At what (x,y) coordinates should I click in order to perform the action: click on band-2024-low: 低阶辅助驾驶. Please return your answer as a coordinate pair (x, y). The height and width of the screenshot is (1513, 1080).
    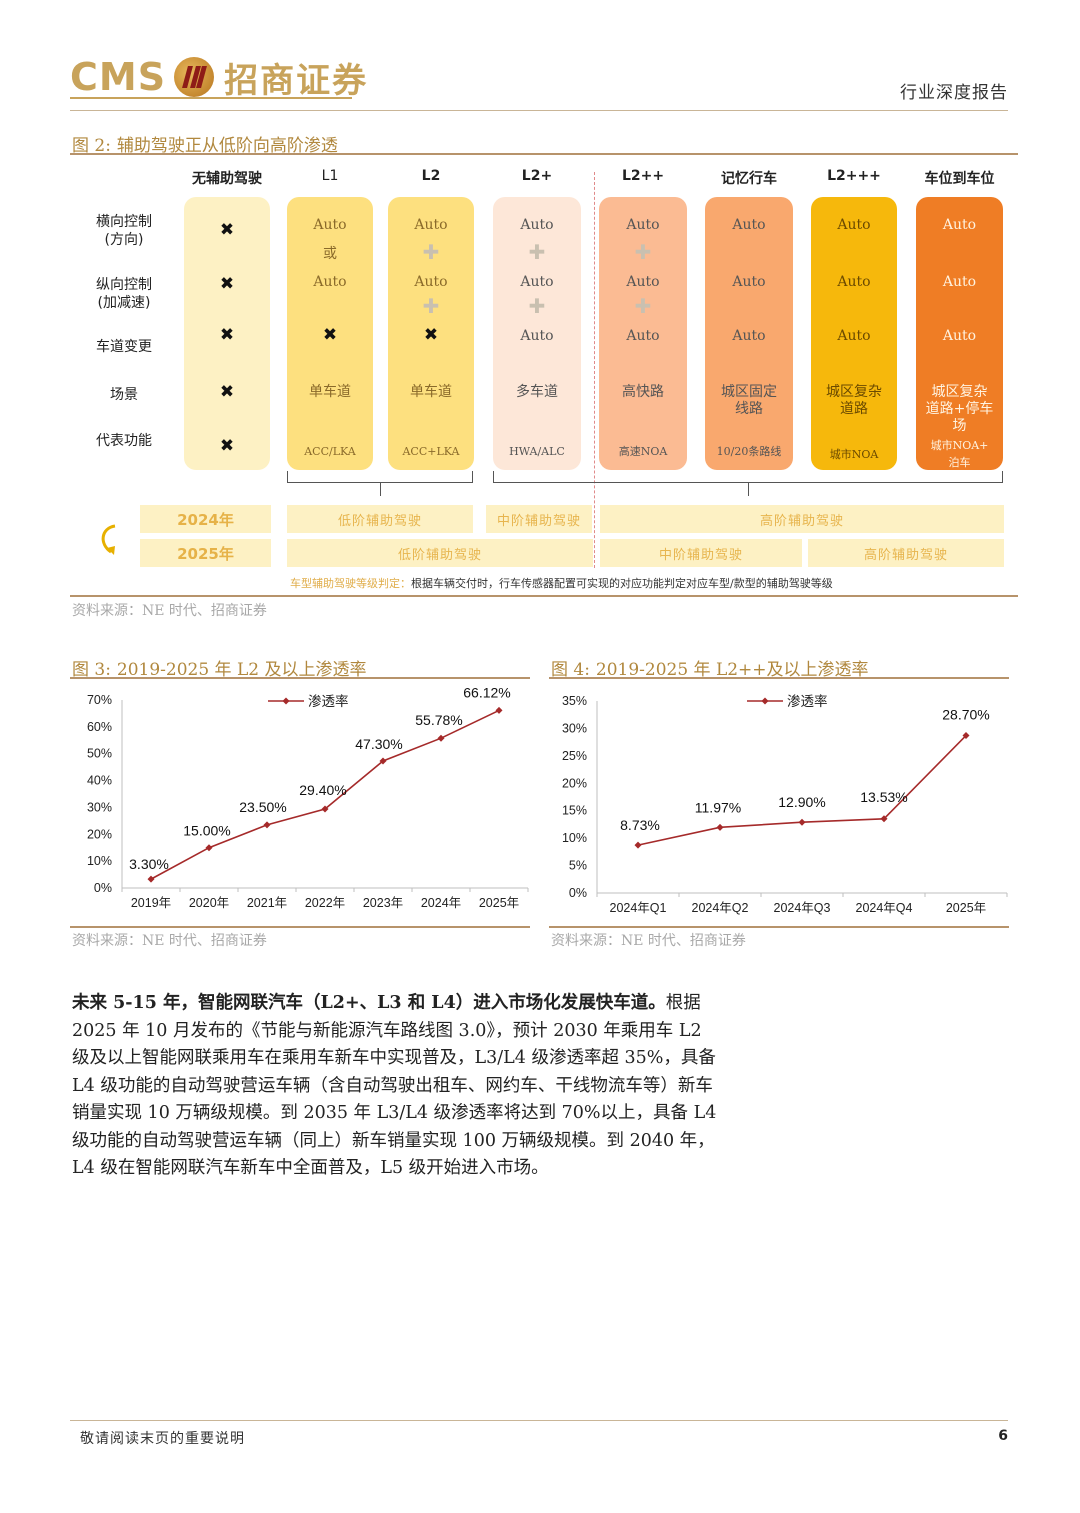
    Looking at the image, I should click on (380, 519).